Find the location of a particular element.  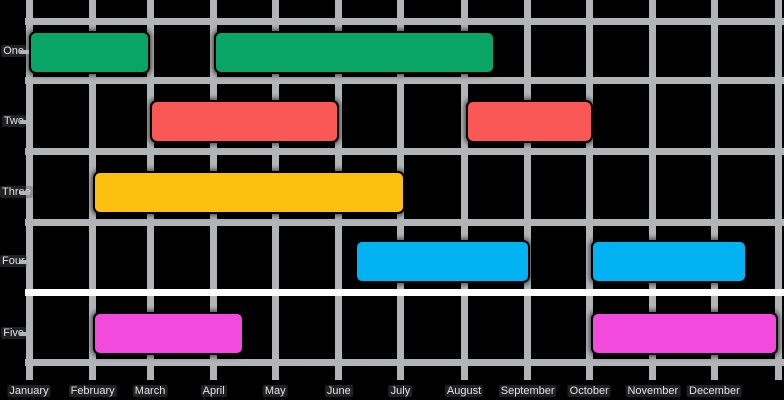

x-axis-label-september: September is located at coordinates (527, 391).